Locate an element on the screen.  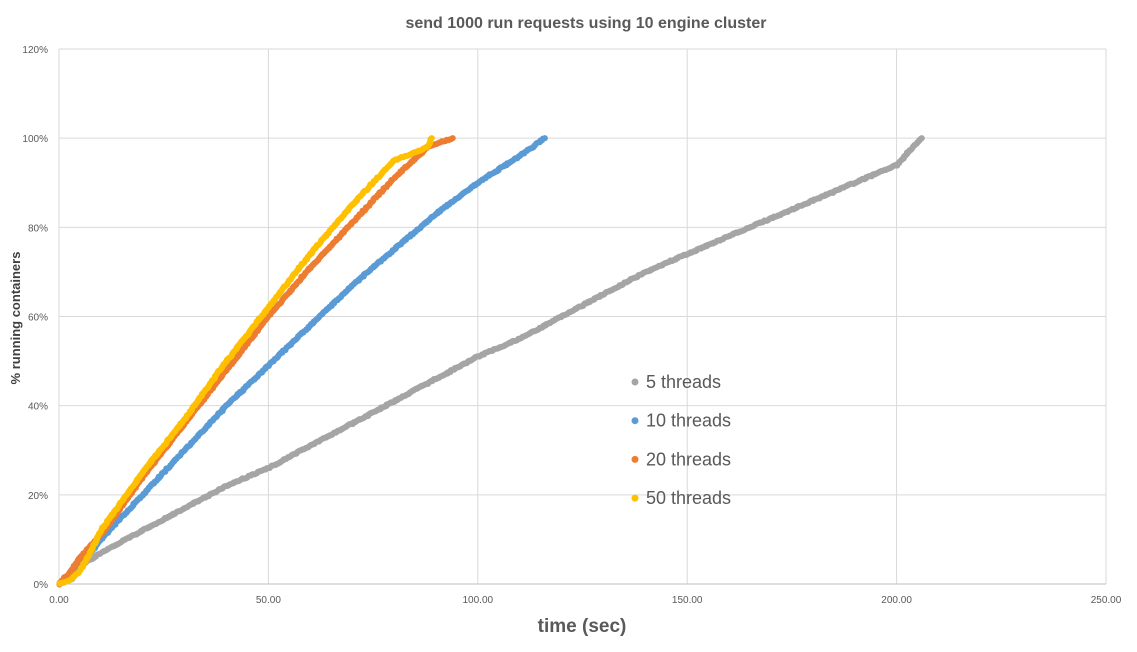
legend-label: 5 threads is located at coordinates (683, 382).